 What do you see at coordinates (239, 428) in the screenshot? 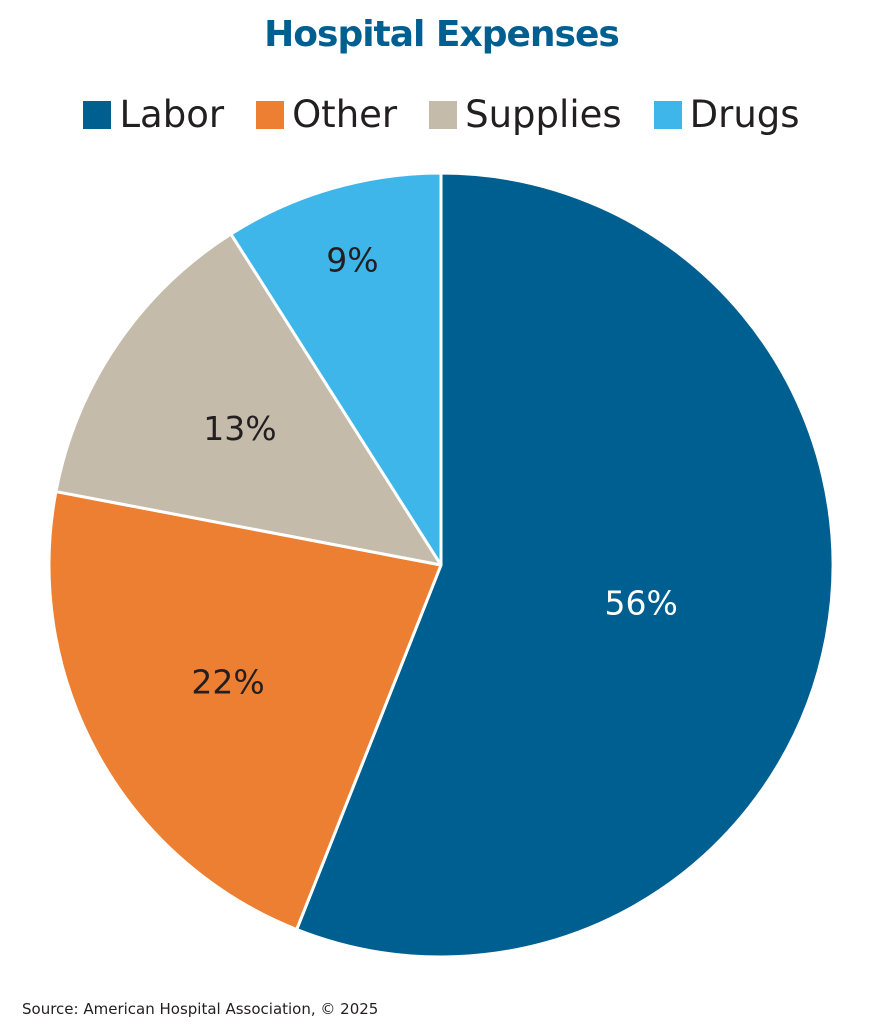
I see `data-label-supplies: 13%` at bounding box center [239, 428].